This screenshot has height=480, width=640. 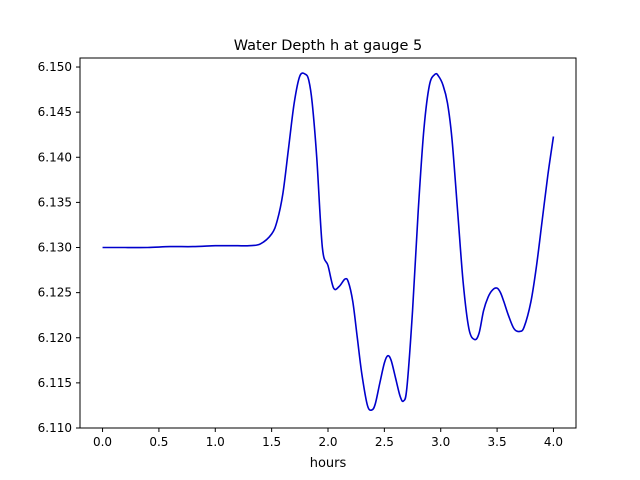 What do you see at coordinates (55, 338) in the screenshot?
I see `y-tick-label: 6.120` at bounding box center [55, 338].